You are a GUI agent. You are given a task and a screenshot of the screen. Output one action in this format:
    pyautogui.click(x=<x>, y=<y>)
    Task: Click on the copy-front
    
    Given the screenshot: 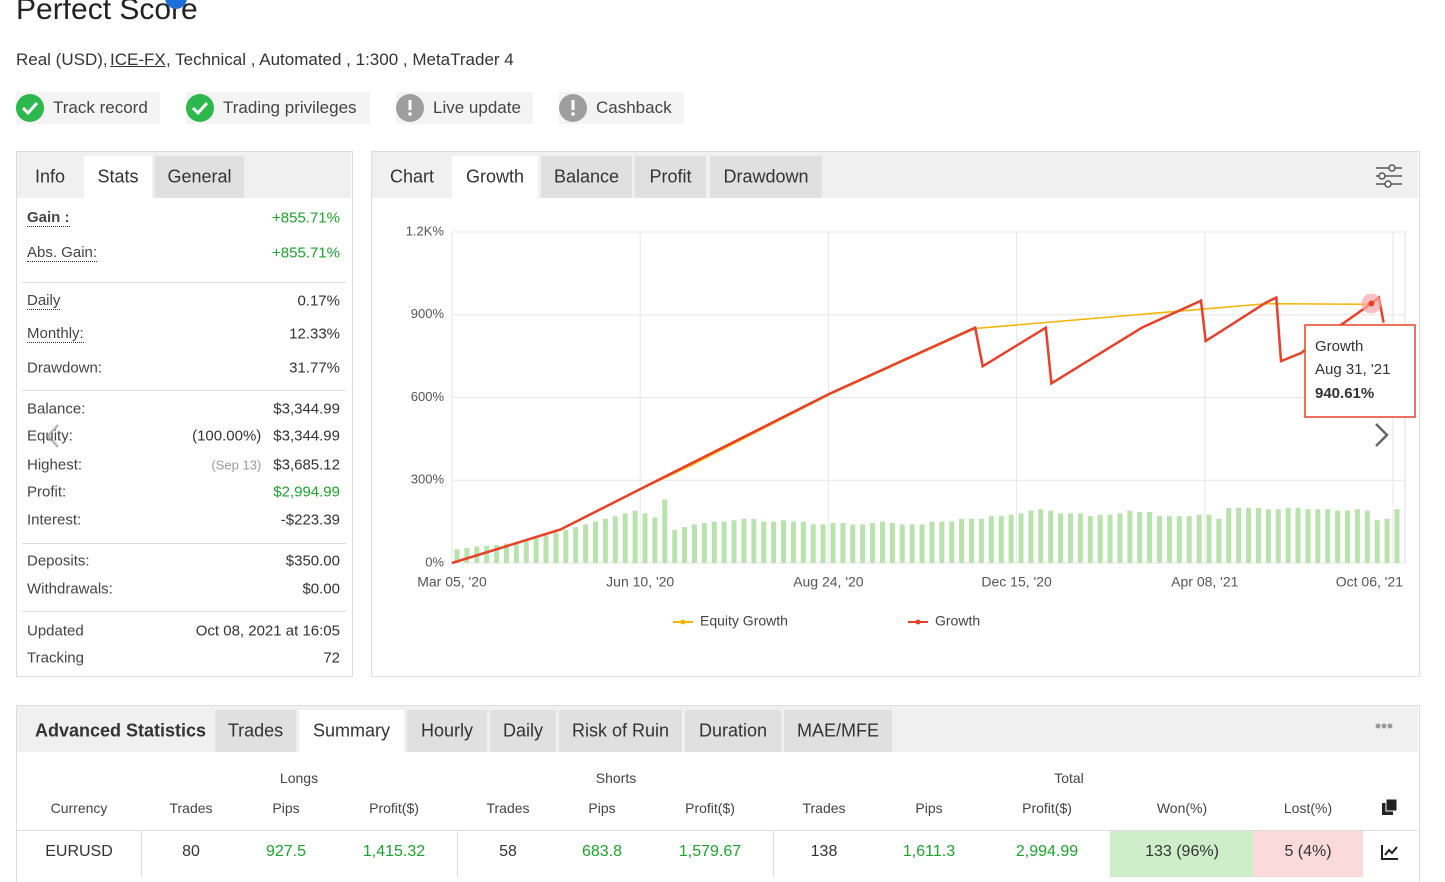 What is the action you would take?
    pyautogui.click(x=1391, y=805)
    